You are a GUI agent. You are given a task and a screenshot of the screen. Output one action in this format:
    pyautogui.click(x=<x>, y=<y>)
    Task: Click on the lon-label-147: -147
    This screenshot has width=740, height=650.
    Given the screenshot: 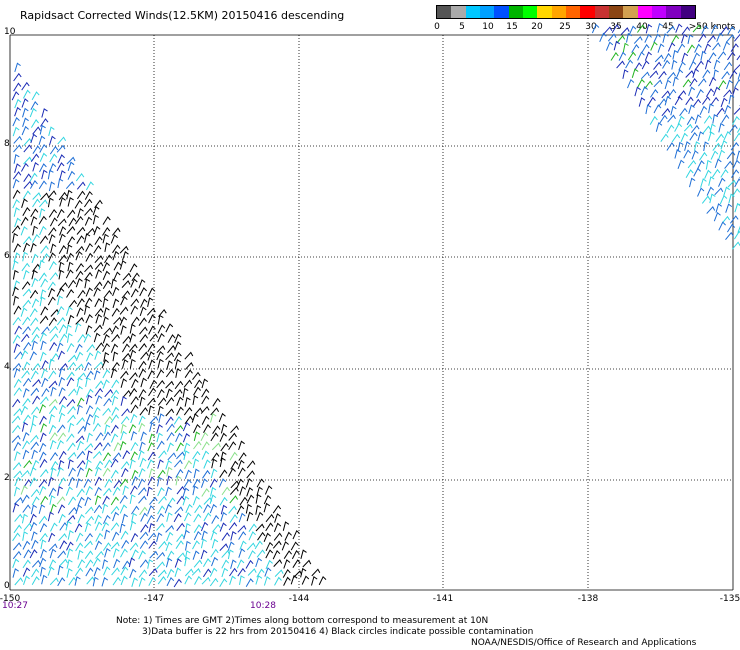 What is the action you would take?
    pyautogui.click(x=154, y=599)
    